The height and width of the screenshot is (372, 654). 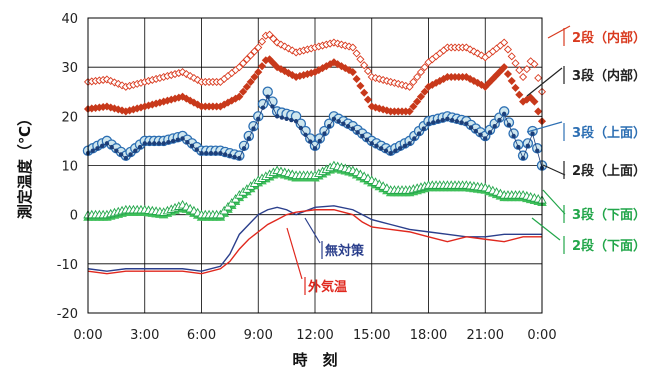 I want to click on x-tick-labels: 0:00 3:00 6:00 9:00 12:00 15:00 18:00 21:00 0:00, so click(x=314, y=335).